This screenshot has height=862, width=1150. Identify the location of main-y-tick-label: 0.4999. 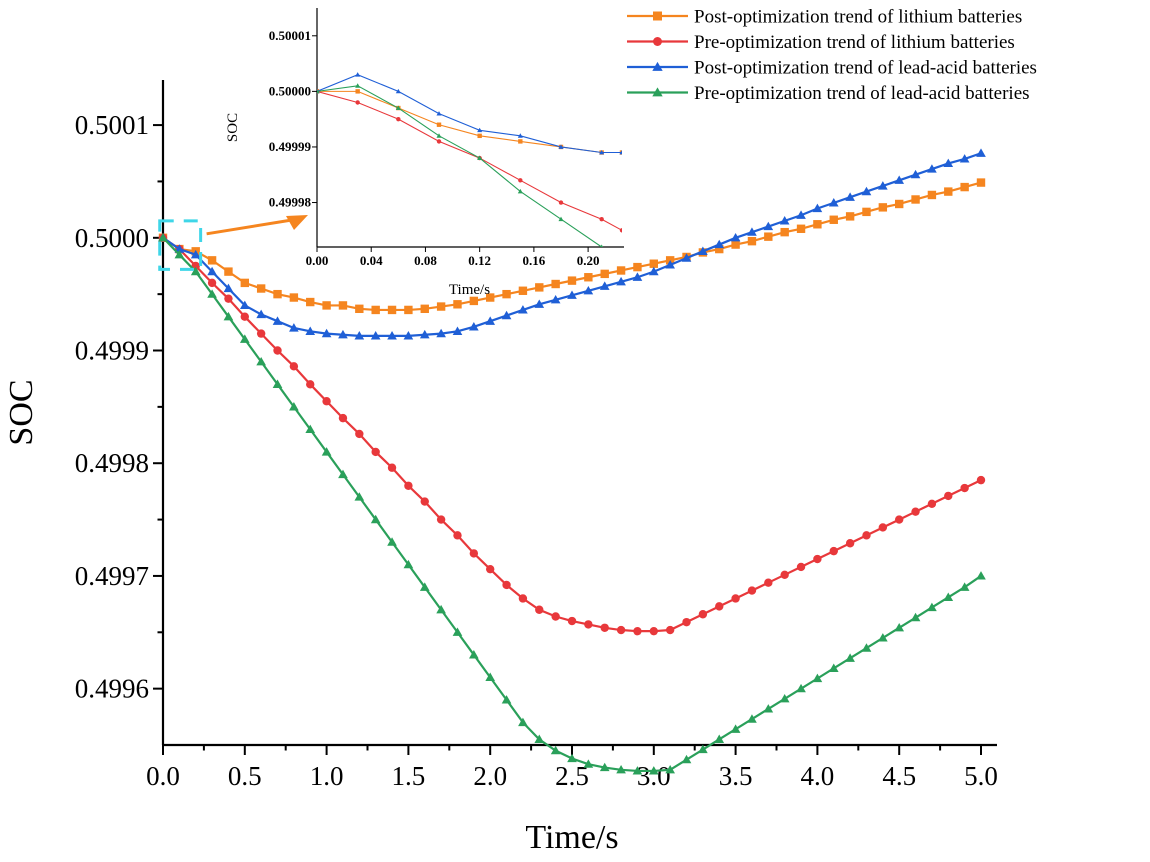
(112, 351).